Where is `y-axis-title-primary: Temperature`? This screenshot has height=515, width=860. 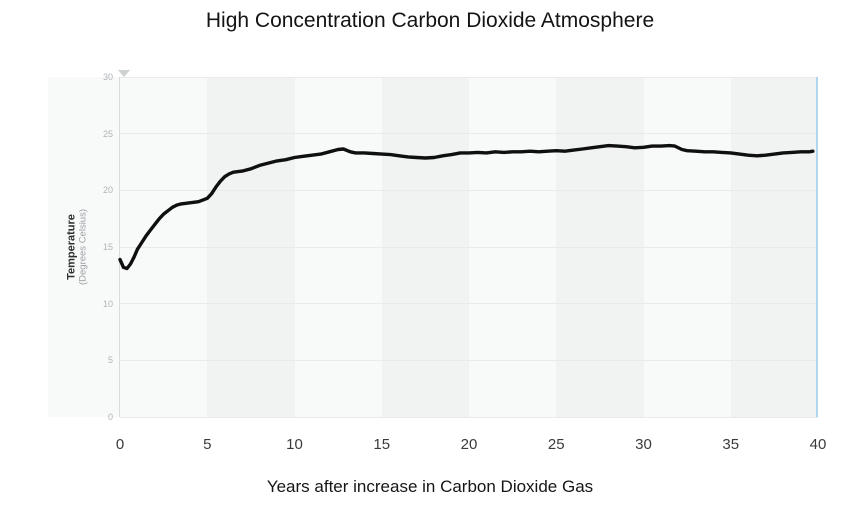
y-axis-title-primary: Temperature is located at coordinates (71, 247).